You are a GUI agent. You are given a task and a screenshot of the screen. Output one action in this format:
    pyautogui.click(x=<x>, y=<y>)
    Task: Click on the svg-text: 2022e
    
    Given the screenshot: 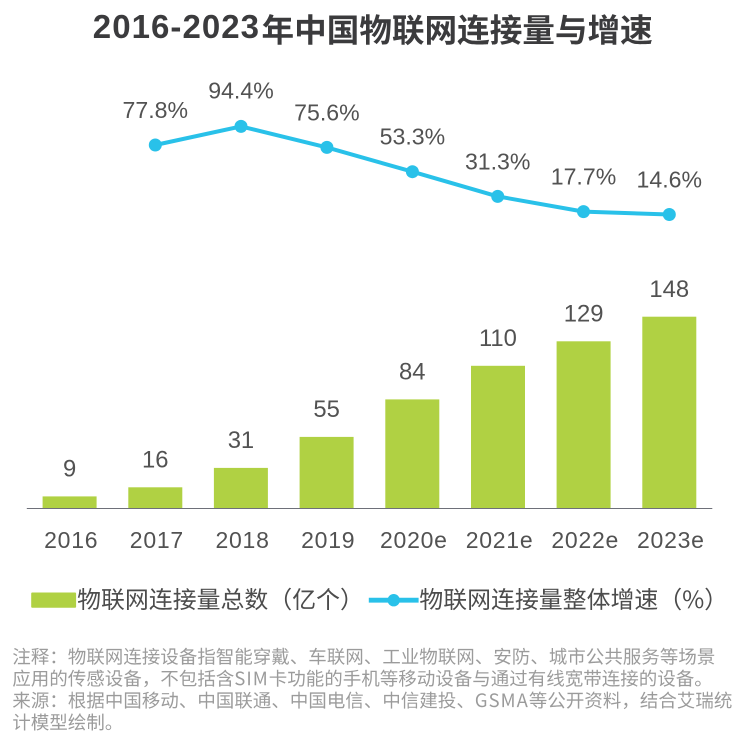 What is the action you would take?
    pyautogui.click(x=585, y=540)
    